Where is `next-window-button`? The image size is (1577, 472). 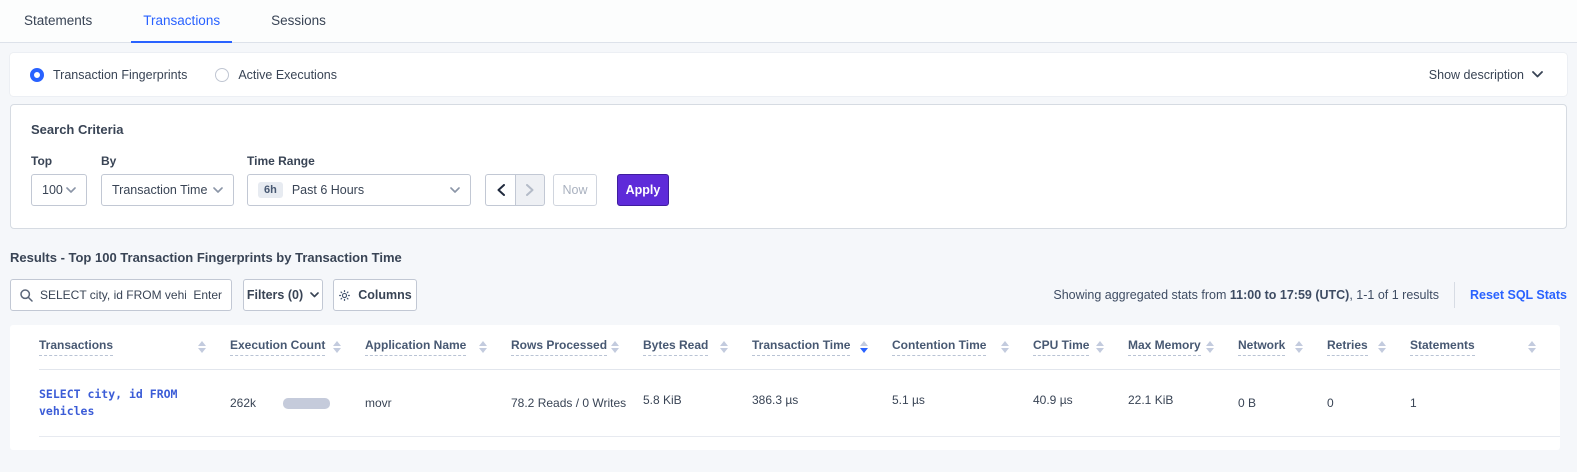 next-window-button is located at coordinates (530, 190).